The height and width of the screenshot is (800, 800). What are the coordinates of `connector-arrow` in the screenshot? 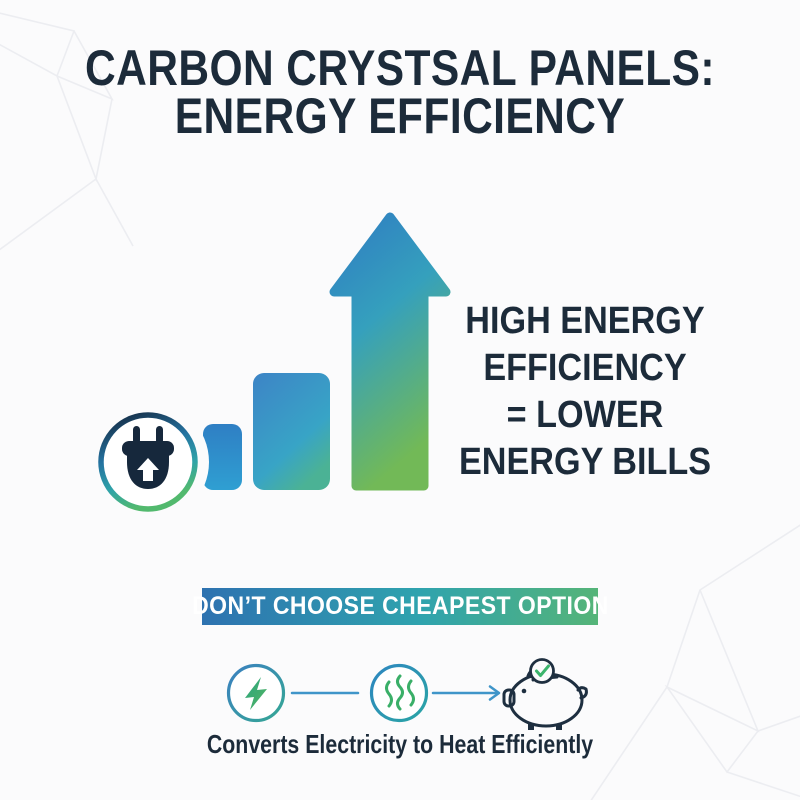 It's located at (466, 693).